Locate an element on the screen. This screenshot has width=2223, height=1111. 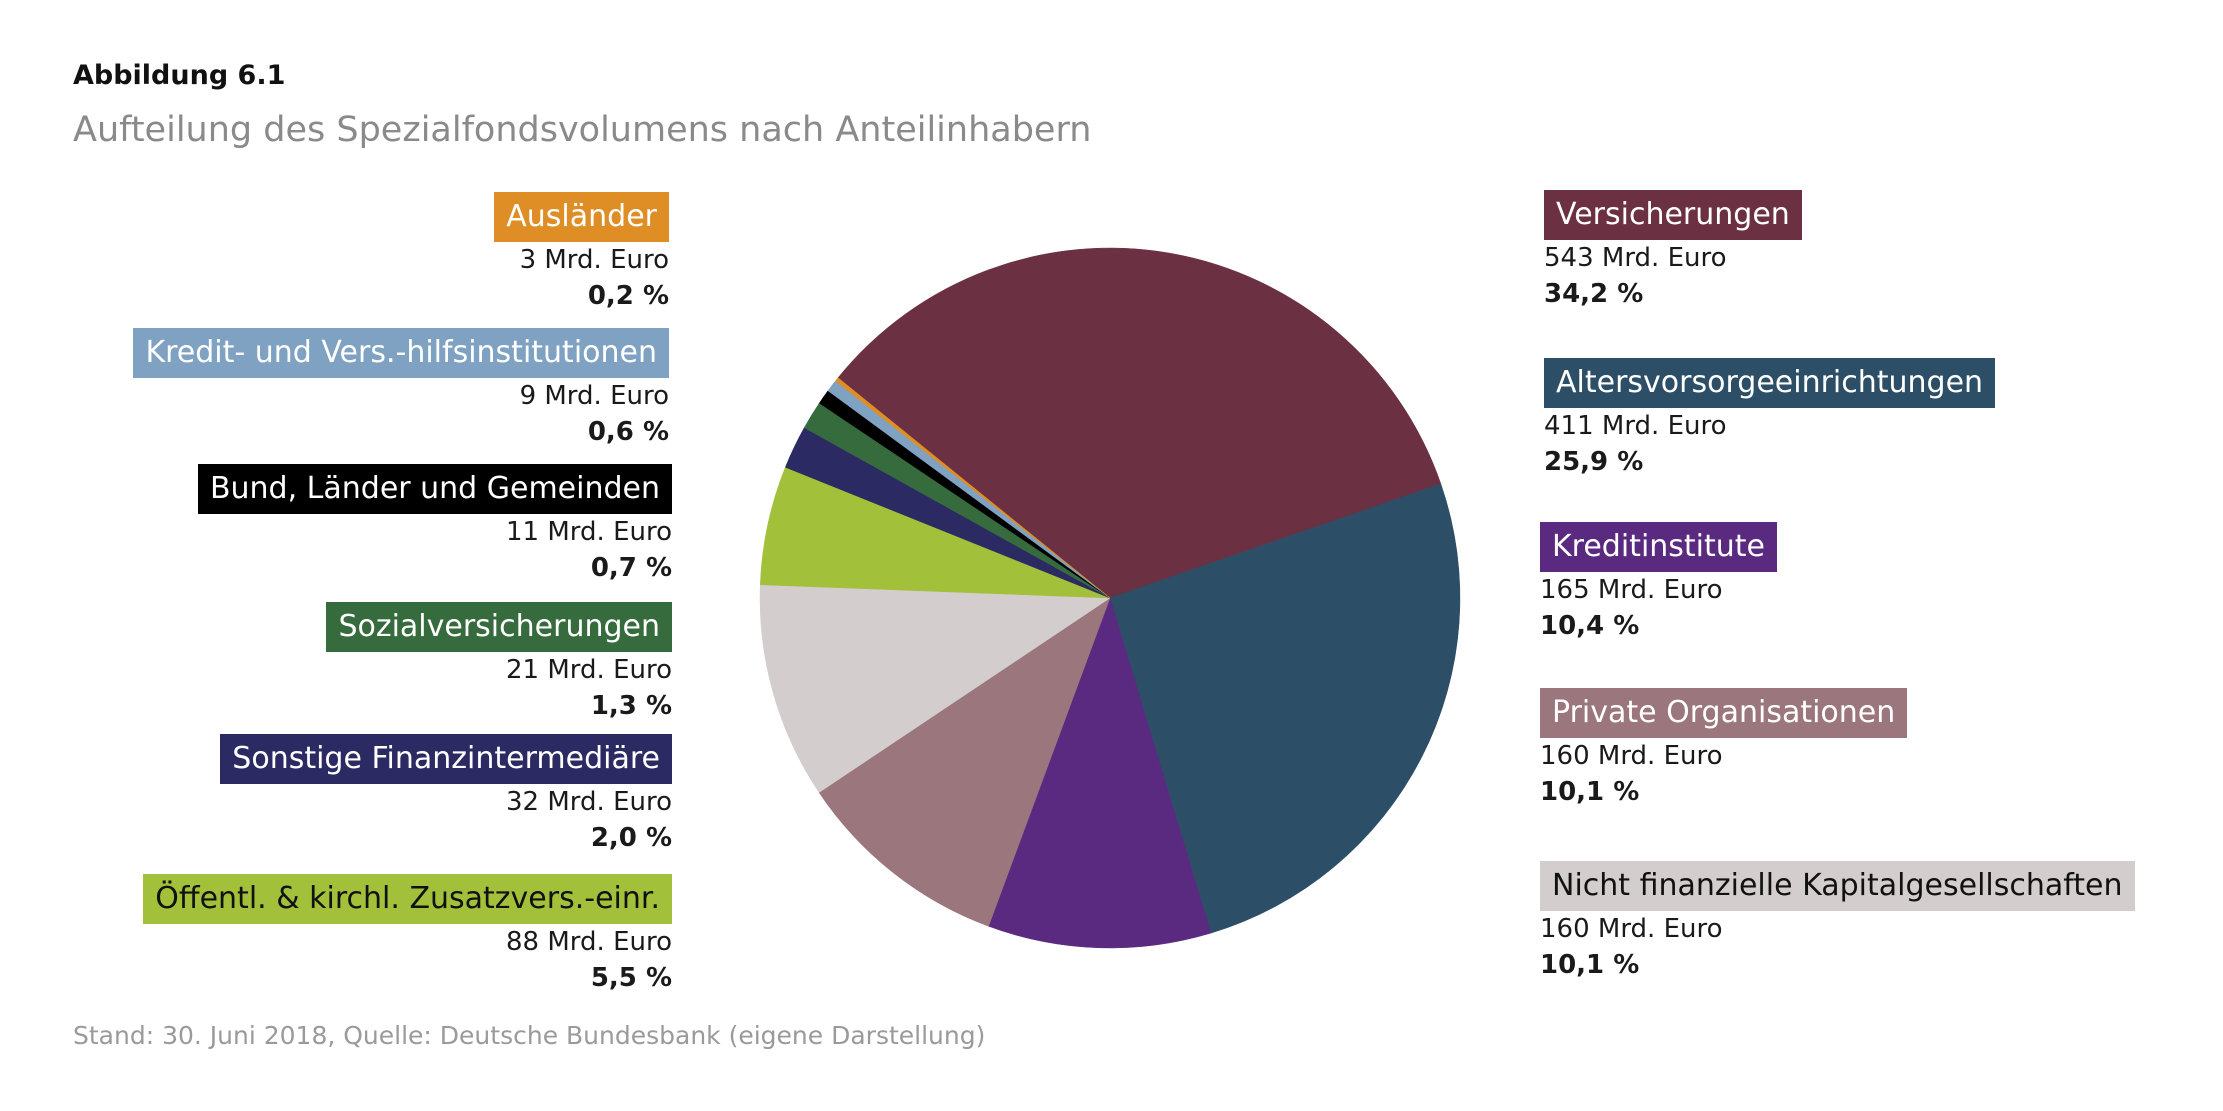
legend-percent: 34,2 % is located at coordinates (1594, 294).